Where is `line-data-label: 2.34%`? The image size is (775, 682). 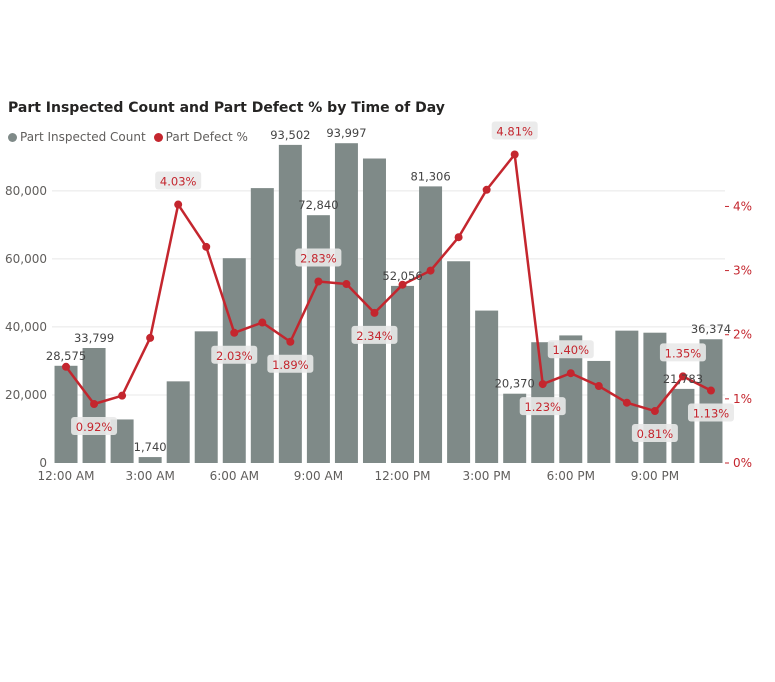 line-data-label: 2.34% is located at coordinates (374, 336).